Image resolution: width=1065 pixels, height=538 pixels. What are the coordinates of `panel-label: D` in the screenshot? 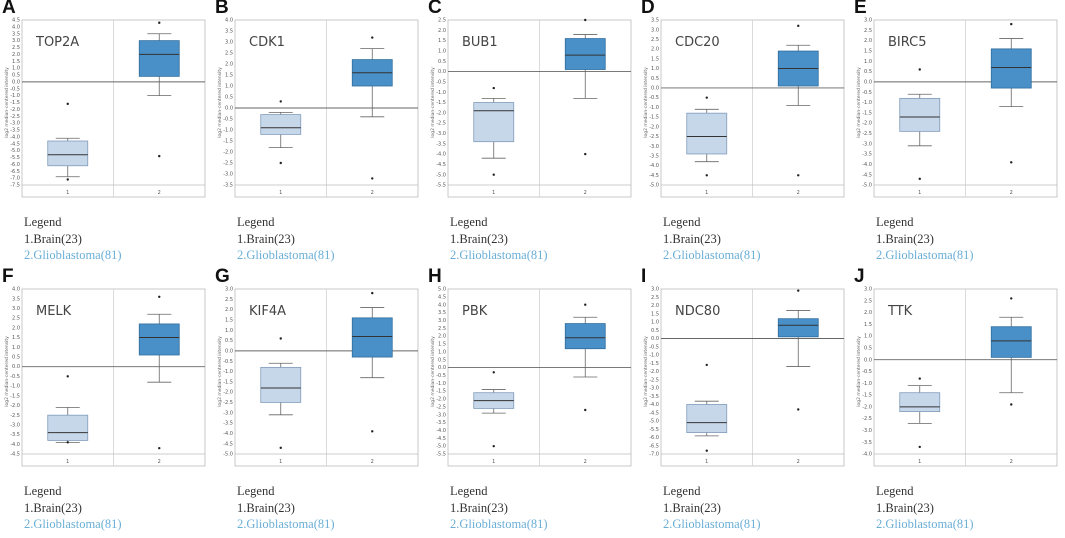 It's located at (648, 9).